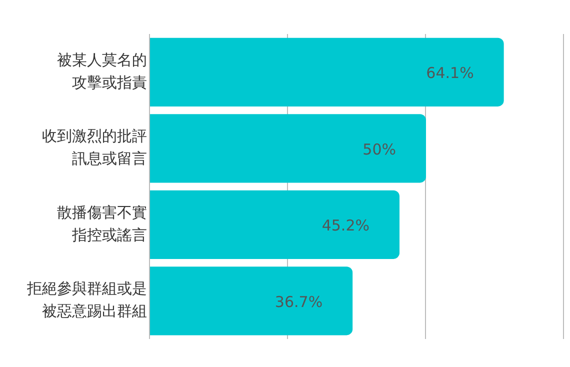 The width and height of the screenshot is (570, 367). I want to click on data-label: 36.7%, so click(298, 301).